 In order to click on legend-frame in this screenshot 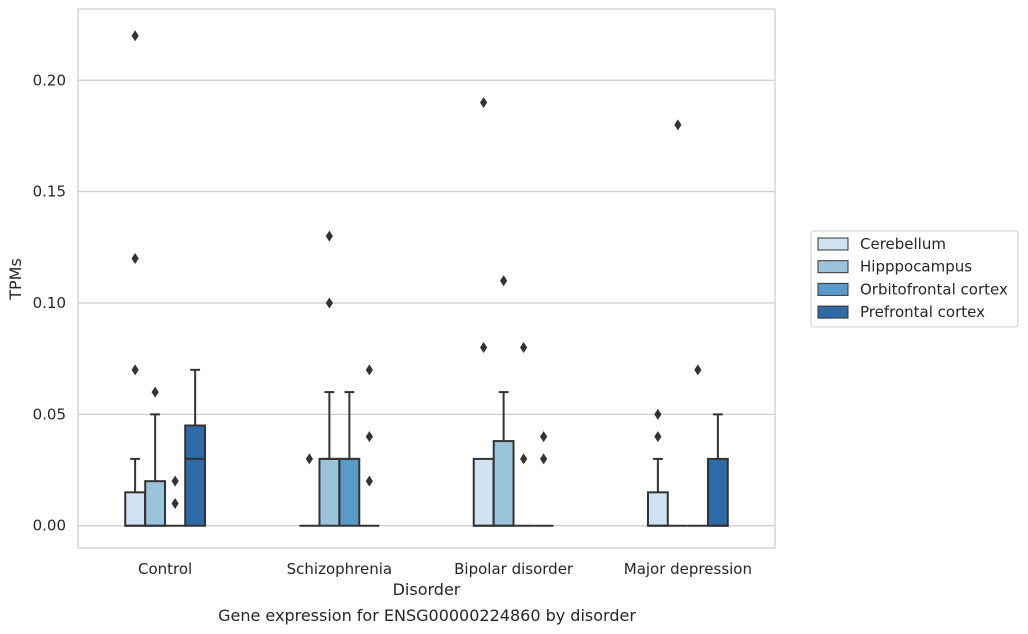, I will do `click(914, 279)`.